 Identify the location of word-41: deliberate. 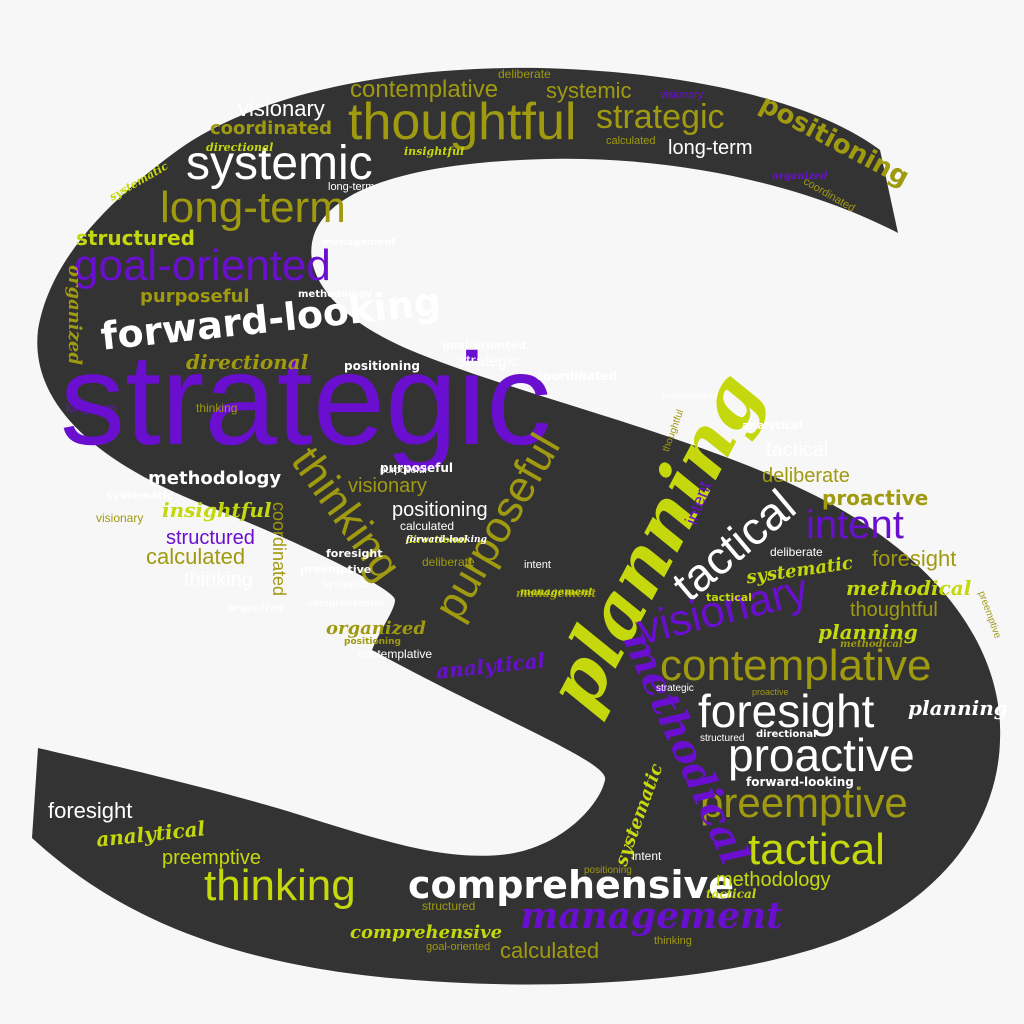
(806, 476).